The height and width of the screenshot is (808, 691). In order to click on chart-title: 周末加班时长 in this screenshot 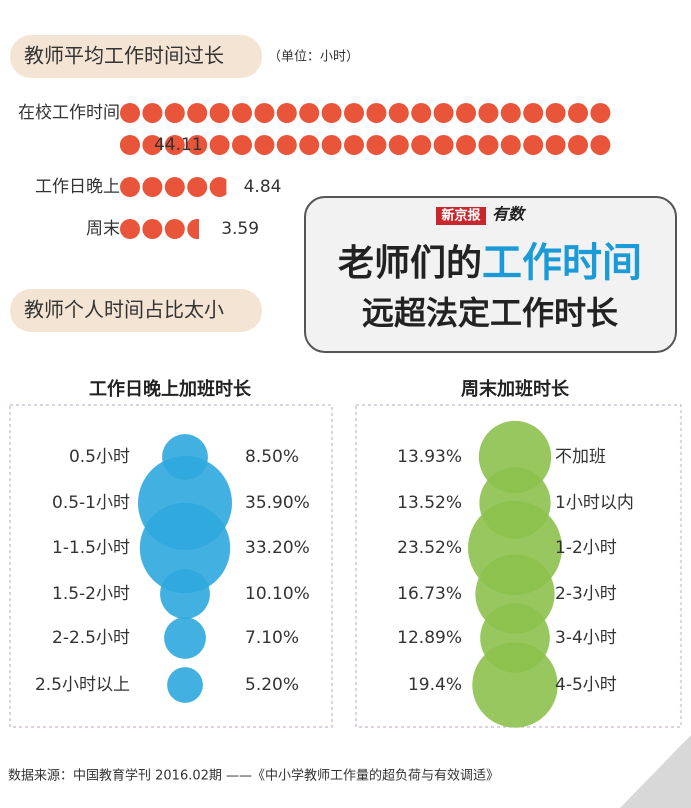, I will do `click(515, 389)`.